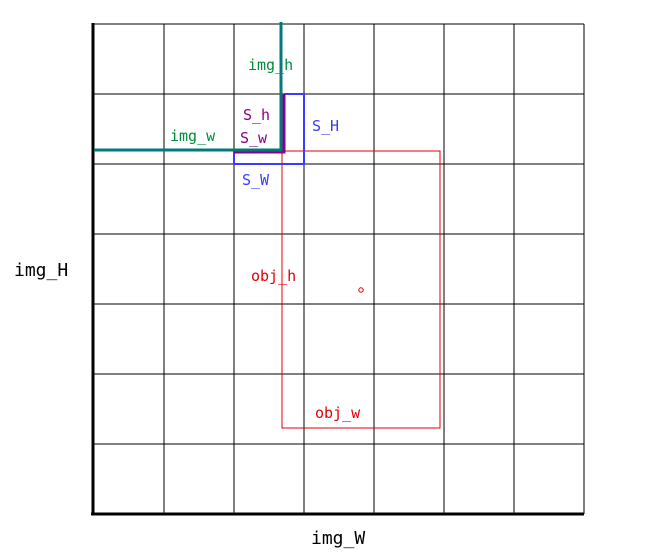 The image size is (669, 554). What do you see at coordinates (193, 136) in the screenshot?
I see `label-img-w: img_w` at bounding box center [193, 136].